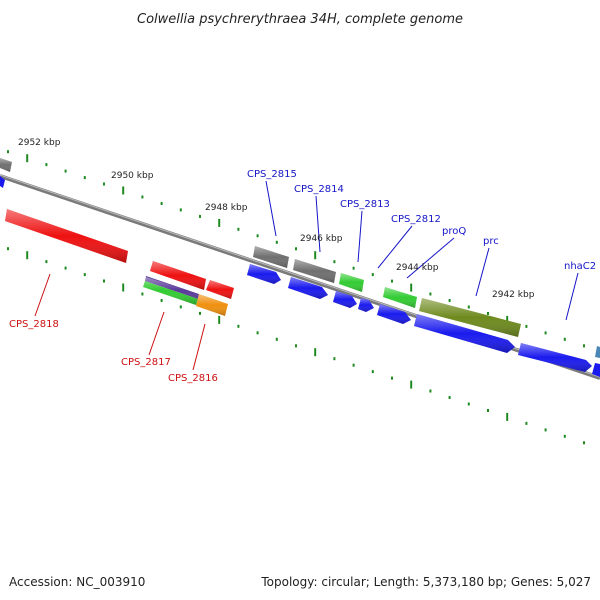 This screenshot has height=600, width=600. What do you see at coordinates (146, 362) in the screenshot?
I see `gene-label: CPS_2817` at bounding box center [146, 362].